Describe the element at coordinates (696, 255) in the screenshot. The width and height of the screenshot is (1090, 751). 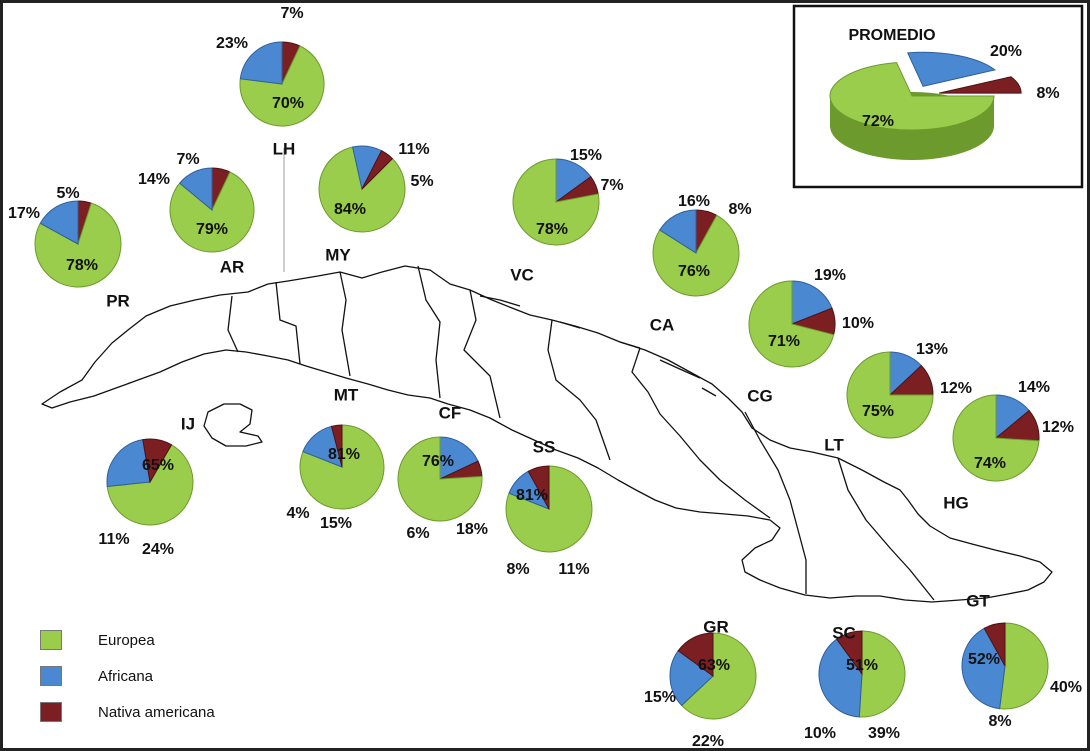
I see `pie-ca-slice-europea` at that location.